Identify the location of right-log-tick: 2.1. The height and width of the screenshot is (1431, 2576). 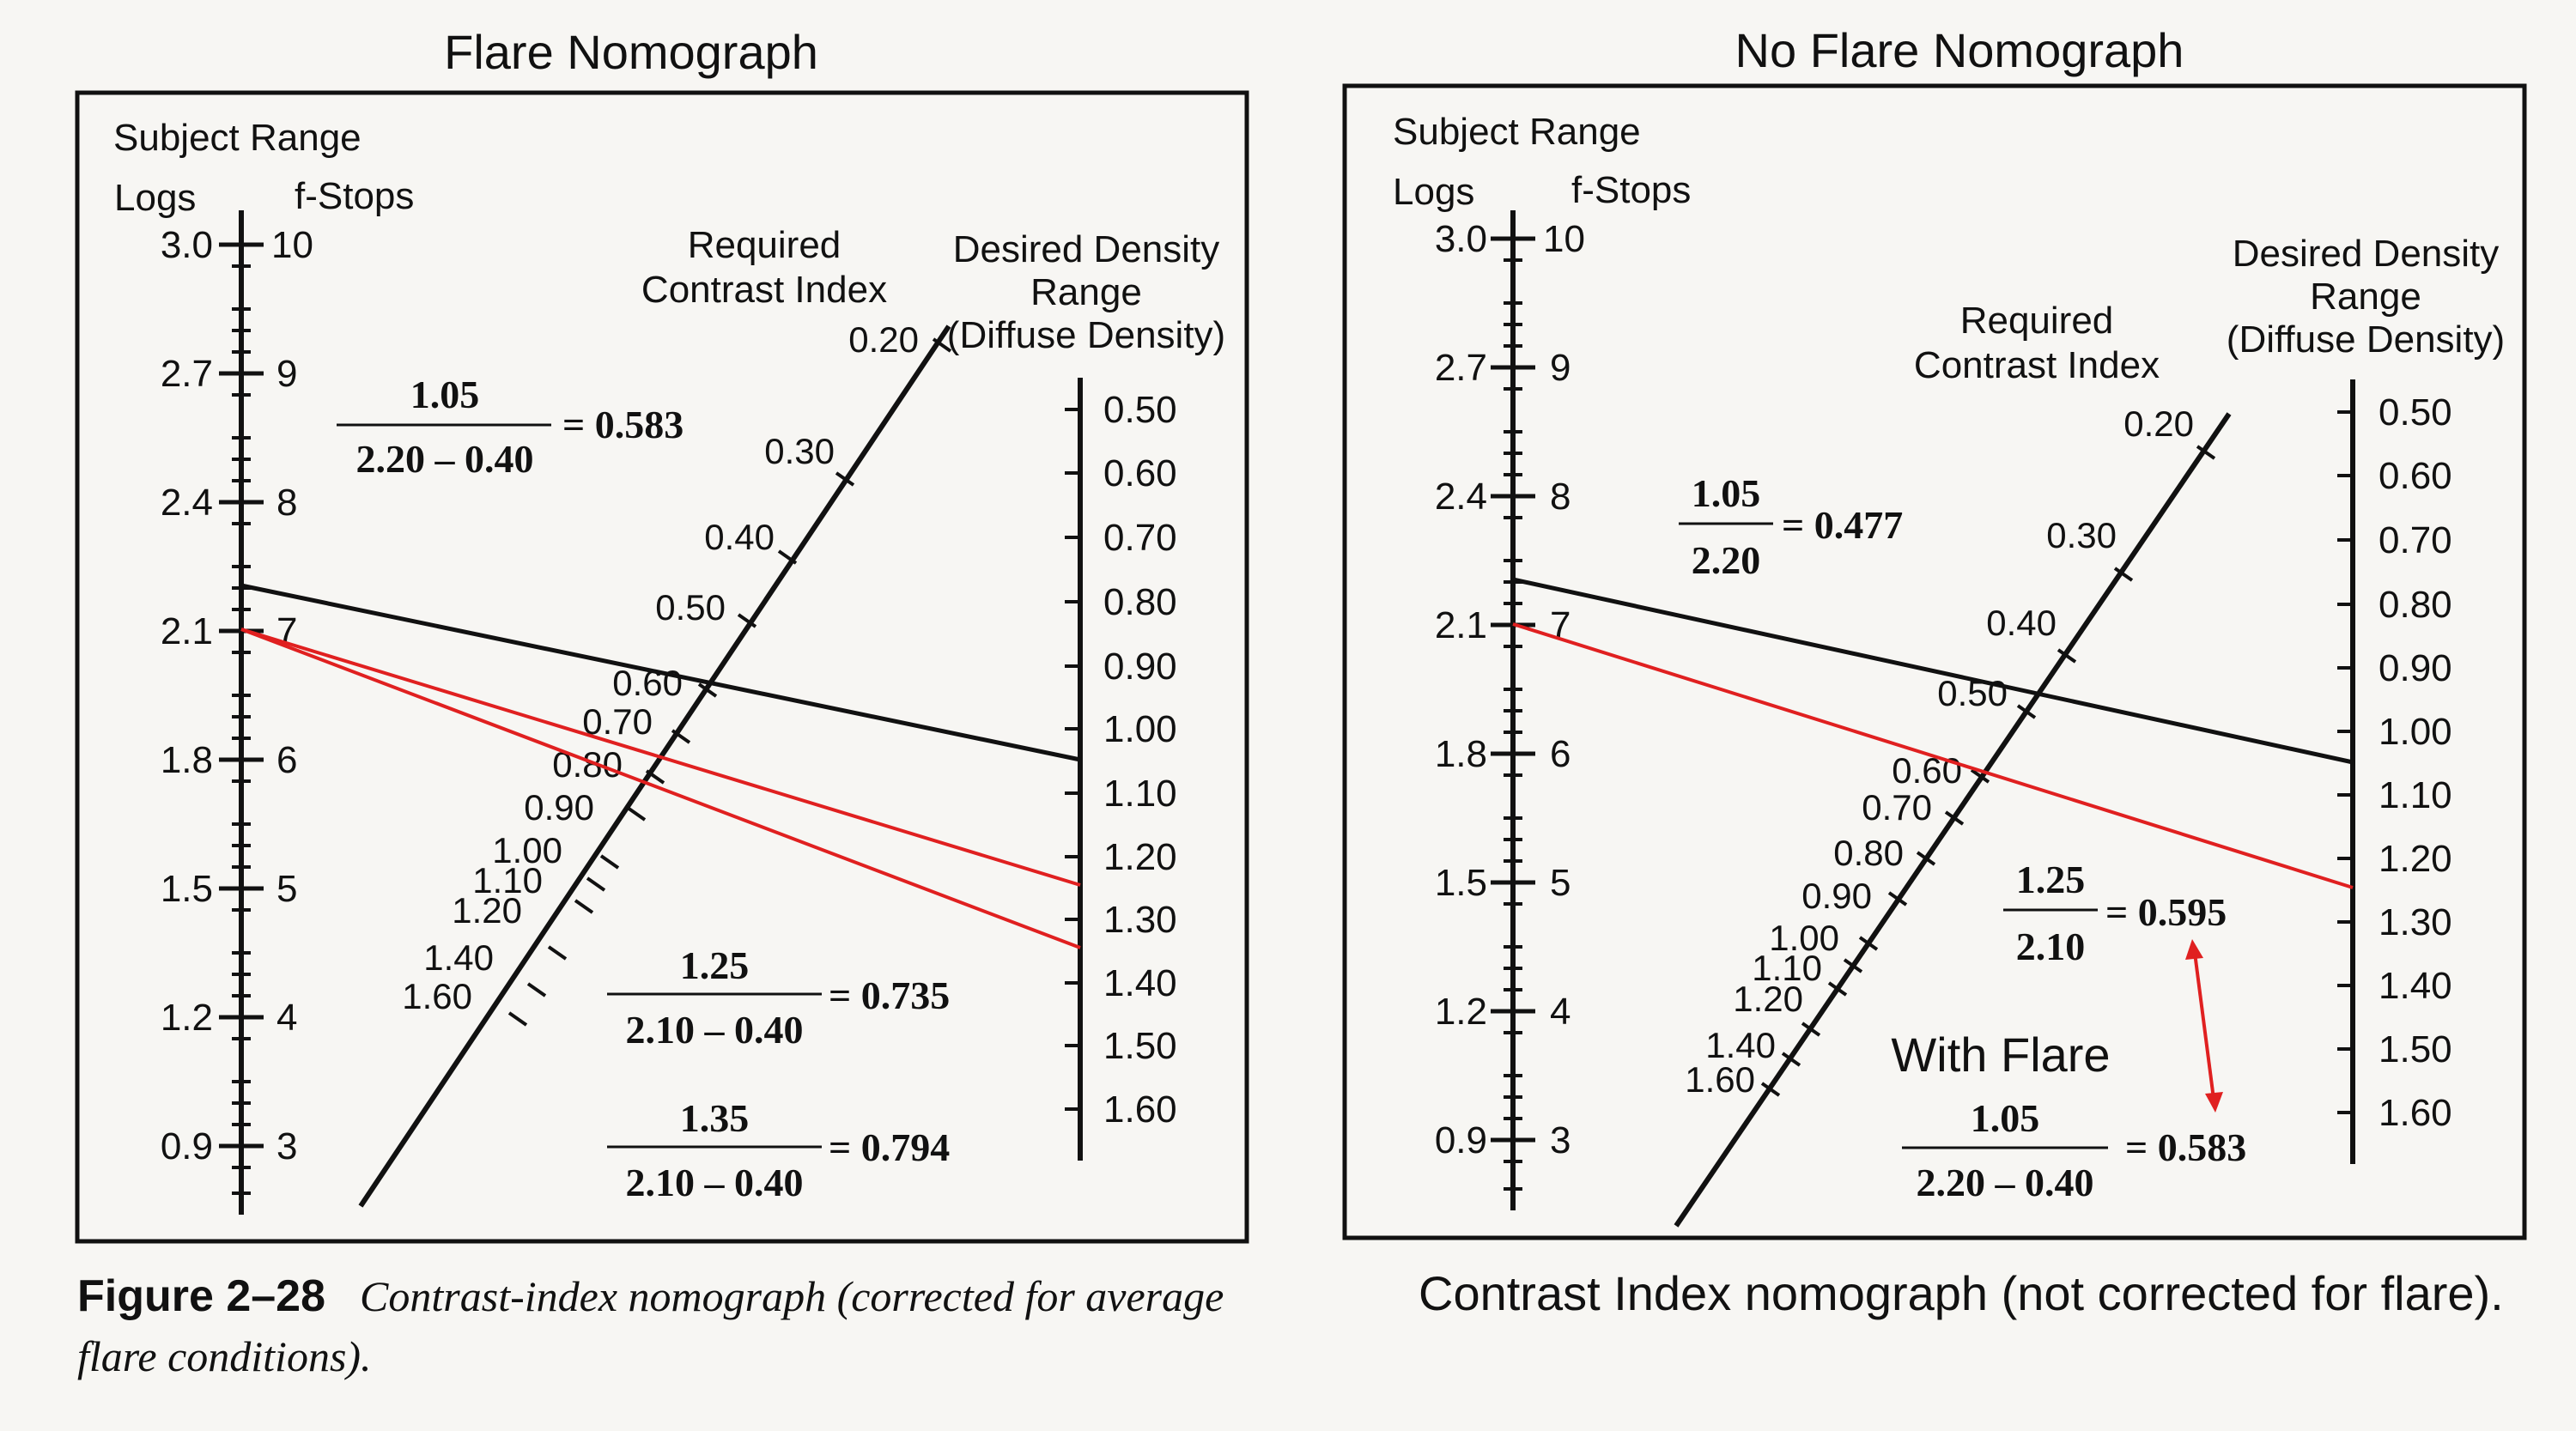
(1461, 625).